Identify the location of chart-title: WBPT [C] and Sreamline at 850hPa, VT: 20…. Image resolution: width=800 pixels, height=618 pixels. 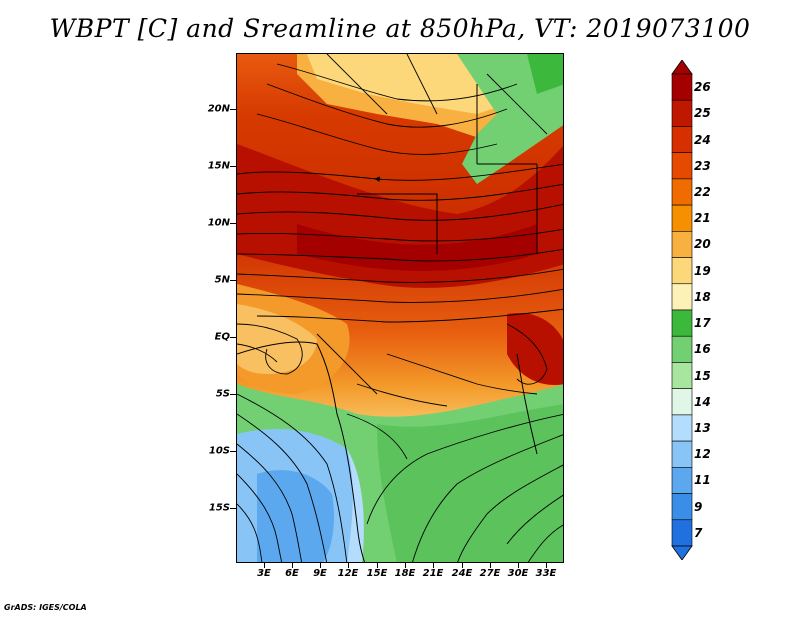
(400, 28).